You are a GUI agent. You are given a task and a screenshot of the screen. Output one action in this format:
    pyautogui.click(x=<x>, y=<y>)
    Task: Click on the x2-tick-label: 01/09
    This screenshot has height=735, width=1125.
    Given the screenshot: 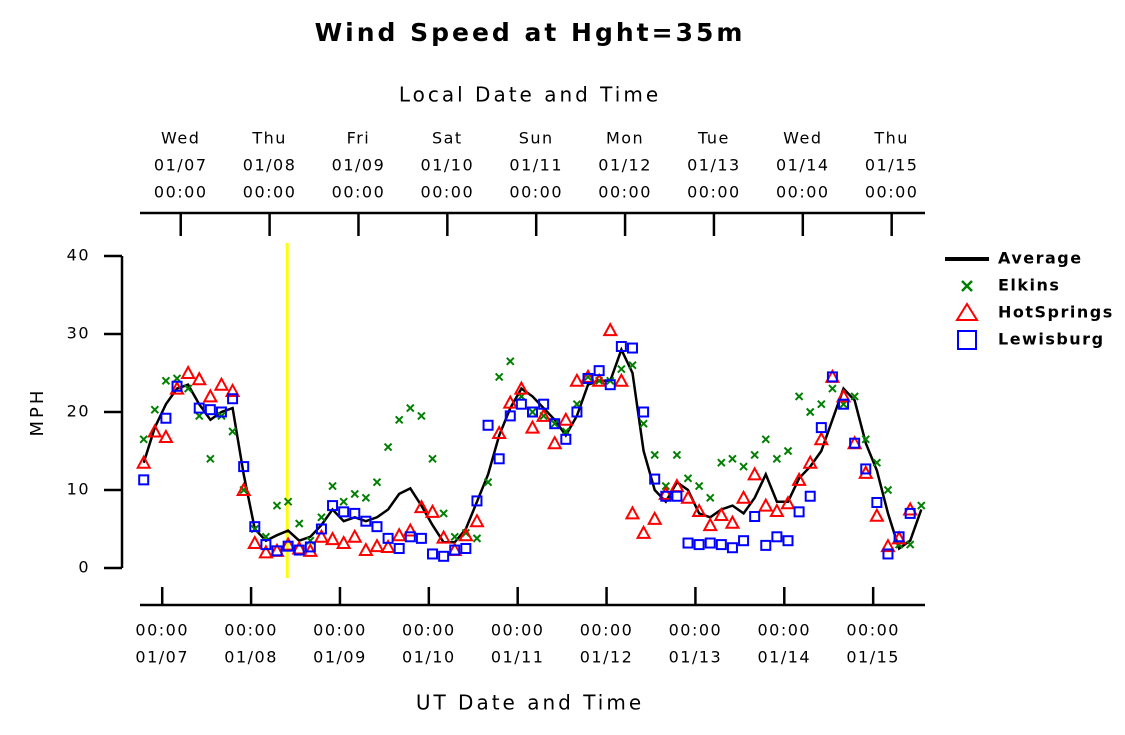 What is the action you would take?
    pyautogui.click(x=359, y=165)
    